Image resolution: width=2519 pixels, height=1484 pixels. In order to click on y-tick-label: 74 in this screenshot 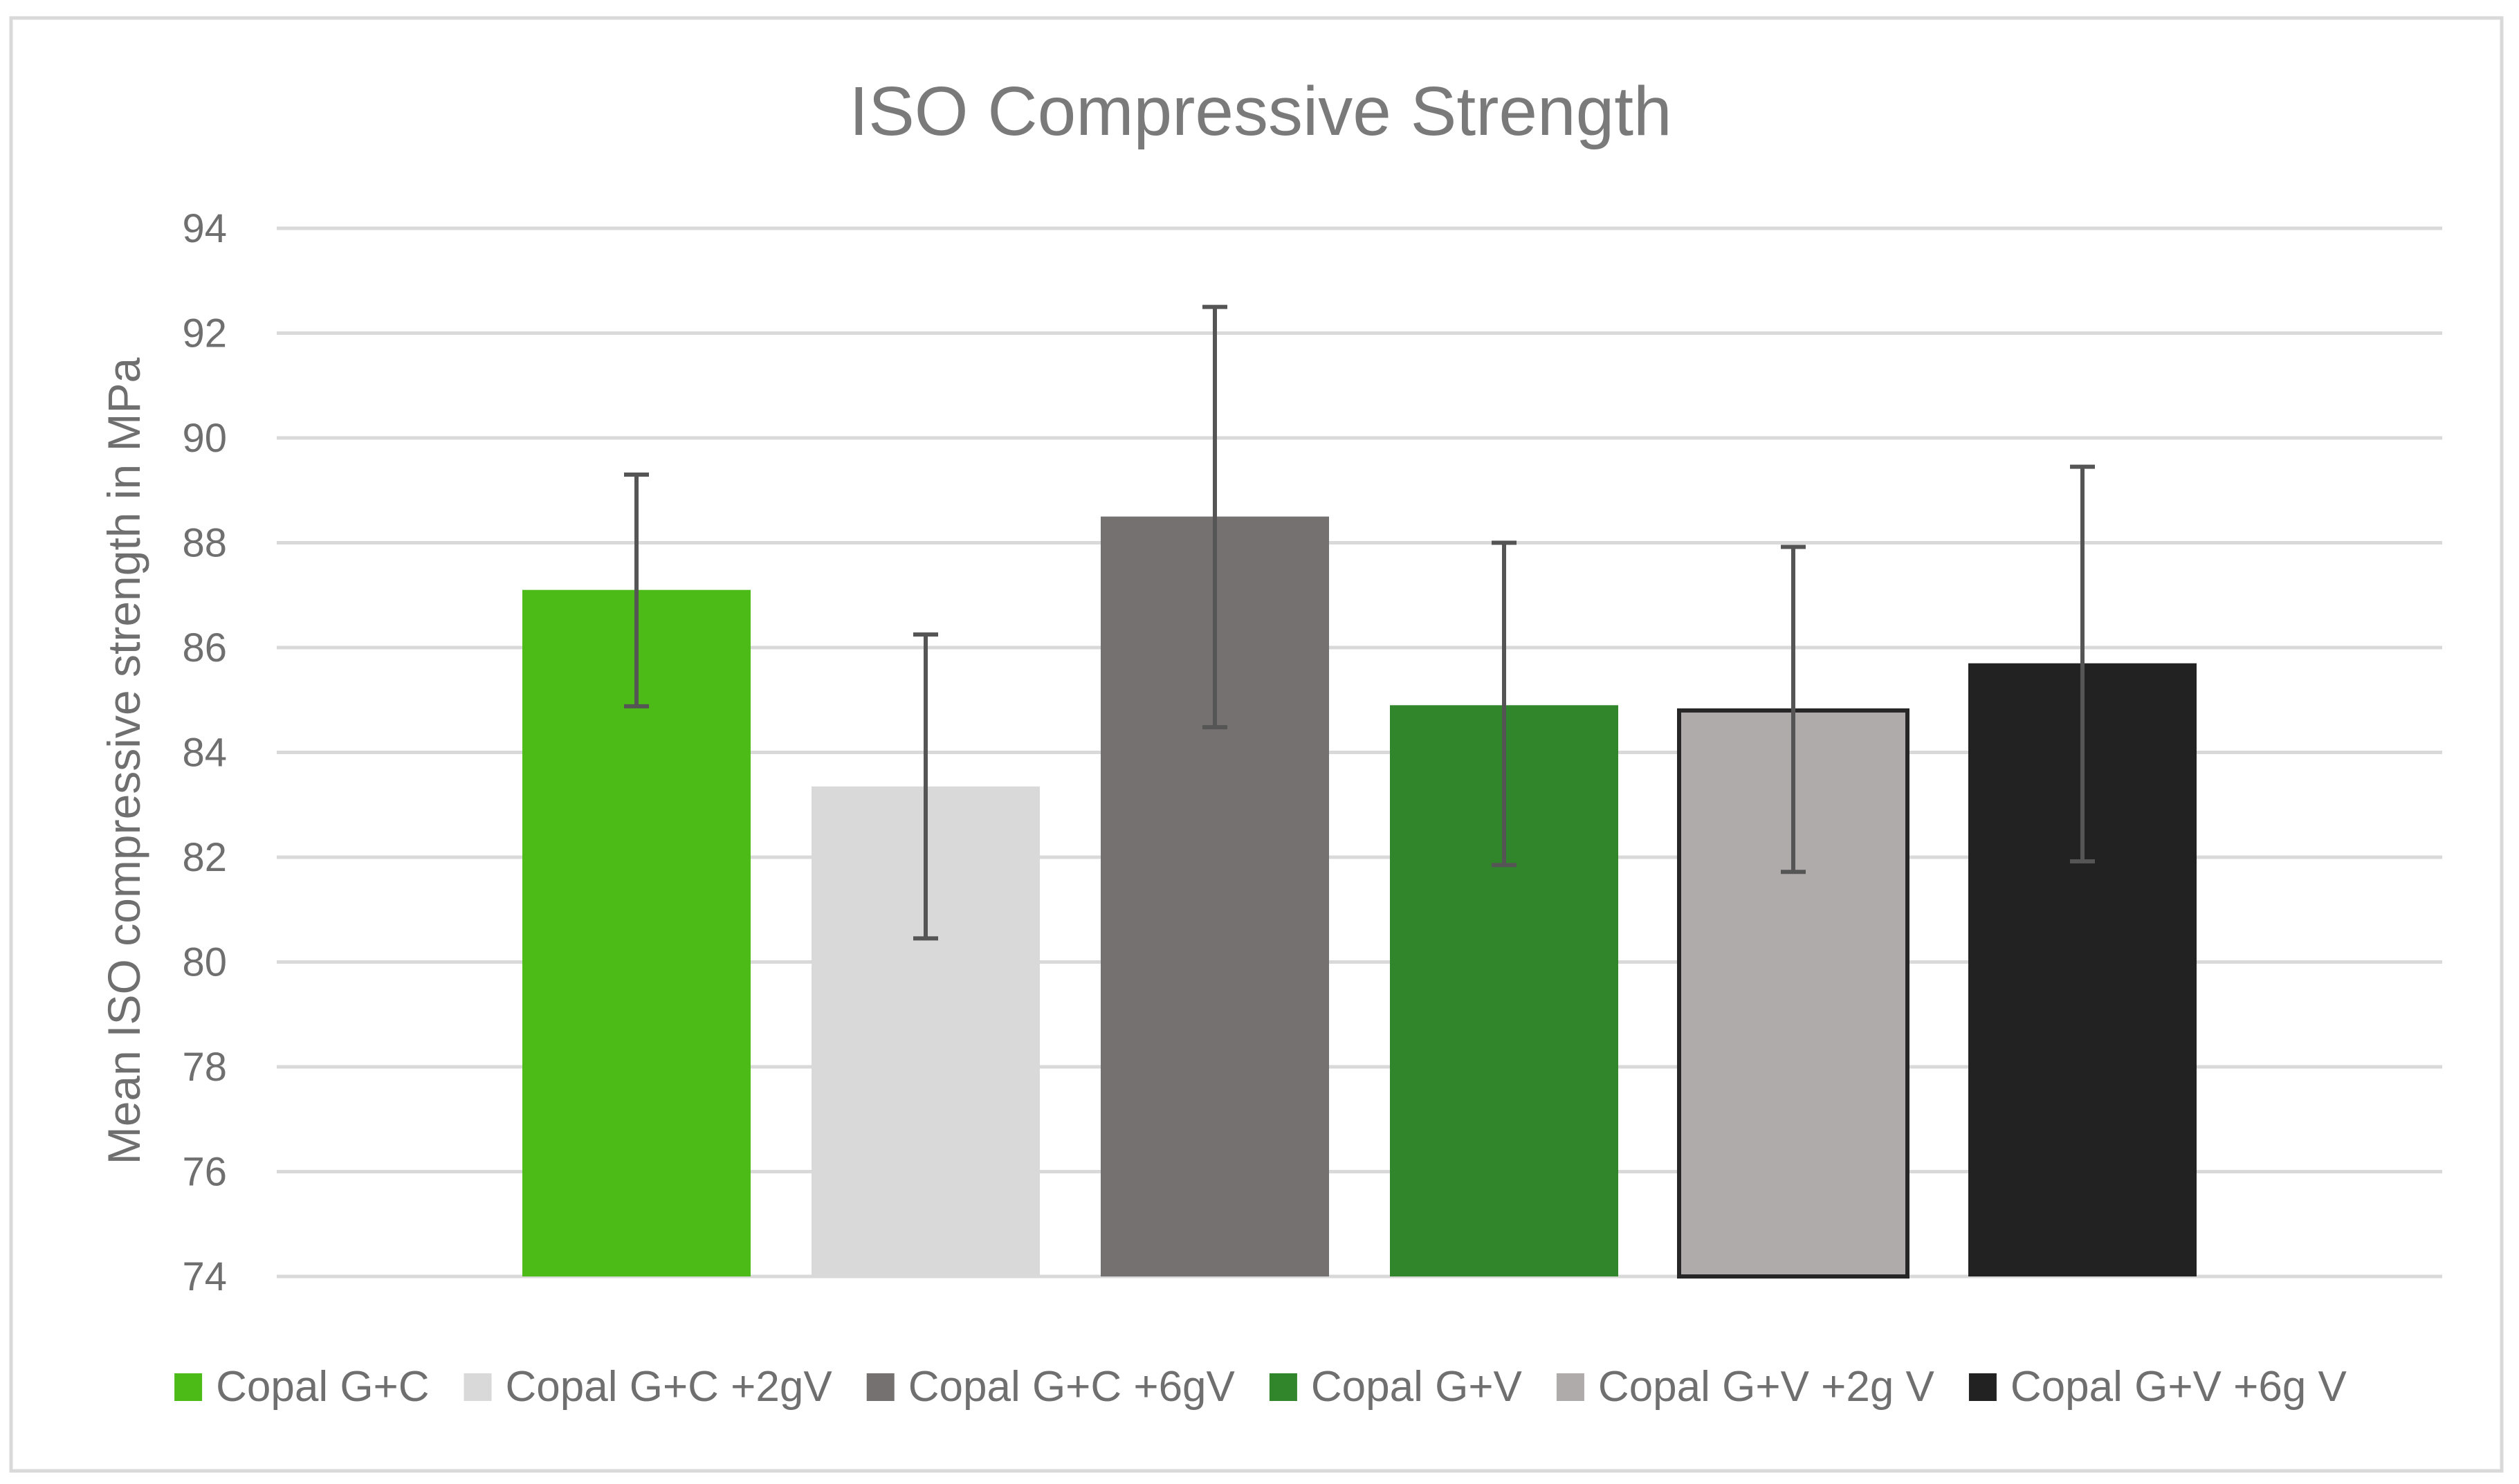, I will do `click(204, 1276)`.